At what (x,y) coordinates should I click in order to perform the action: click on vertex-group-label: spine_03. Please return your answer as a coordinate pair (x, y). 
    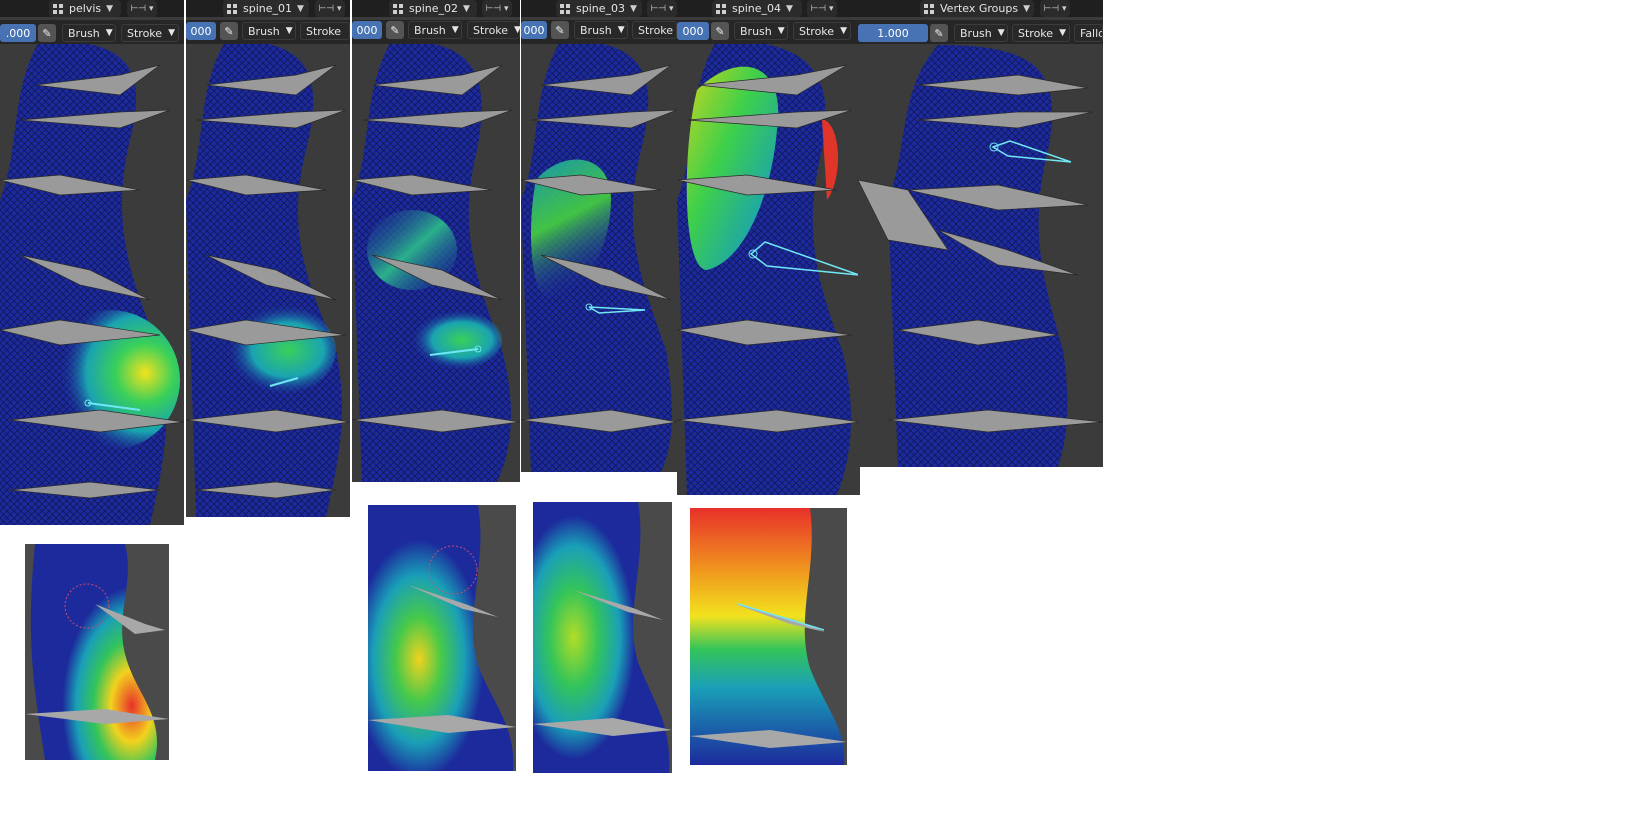
    Looking at the image, I should click on (601, 8).